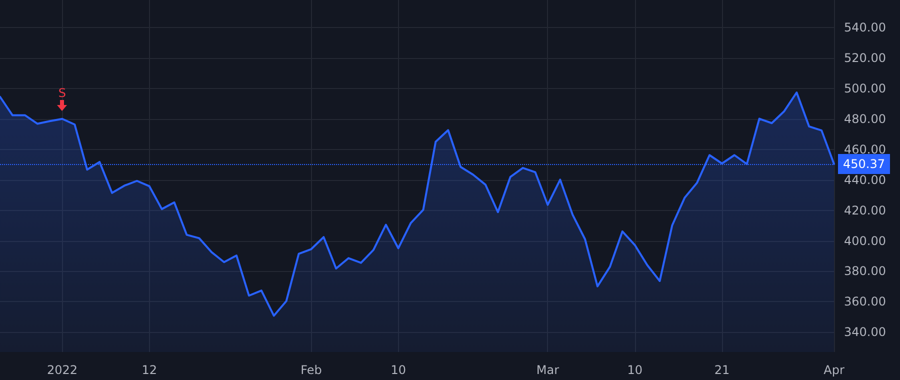  I want to click on x-tick-label: Feb, so click(311, 370).